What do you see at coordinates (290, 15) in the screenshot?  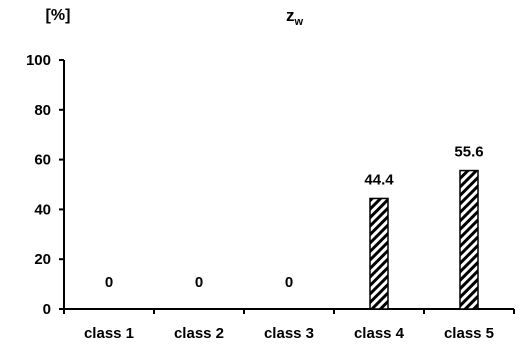 I see `chart-title-main: z` at bounding box center [290, 15].